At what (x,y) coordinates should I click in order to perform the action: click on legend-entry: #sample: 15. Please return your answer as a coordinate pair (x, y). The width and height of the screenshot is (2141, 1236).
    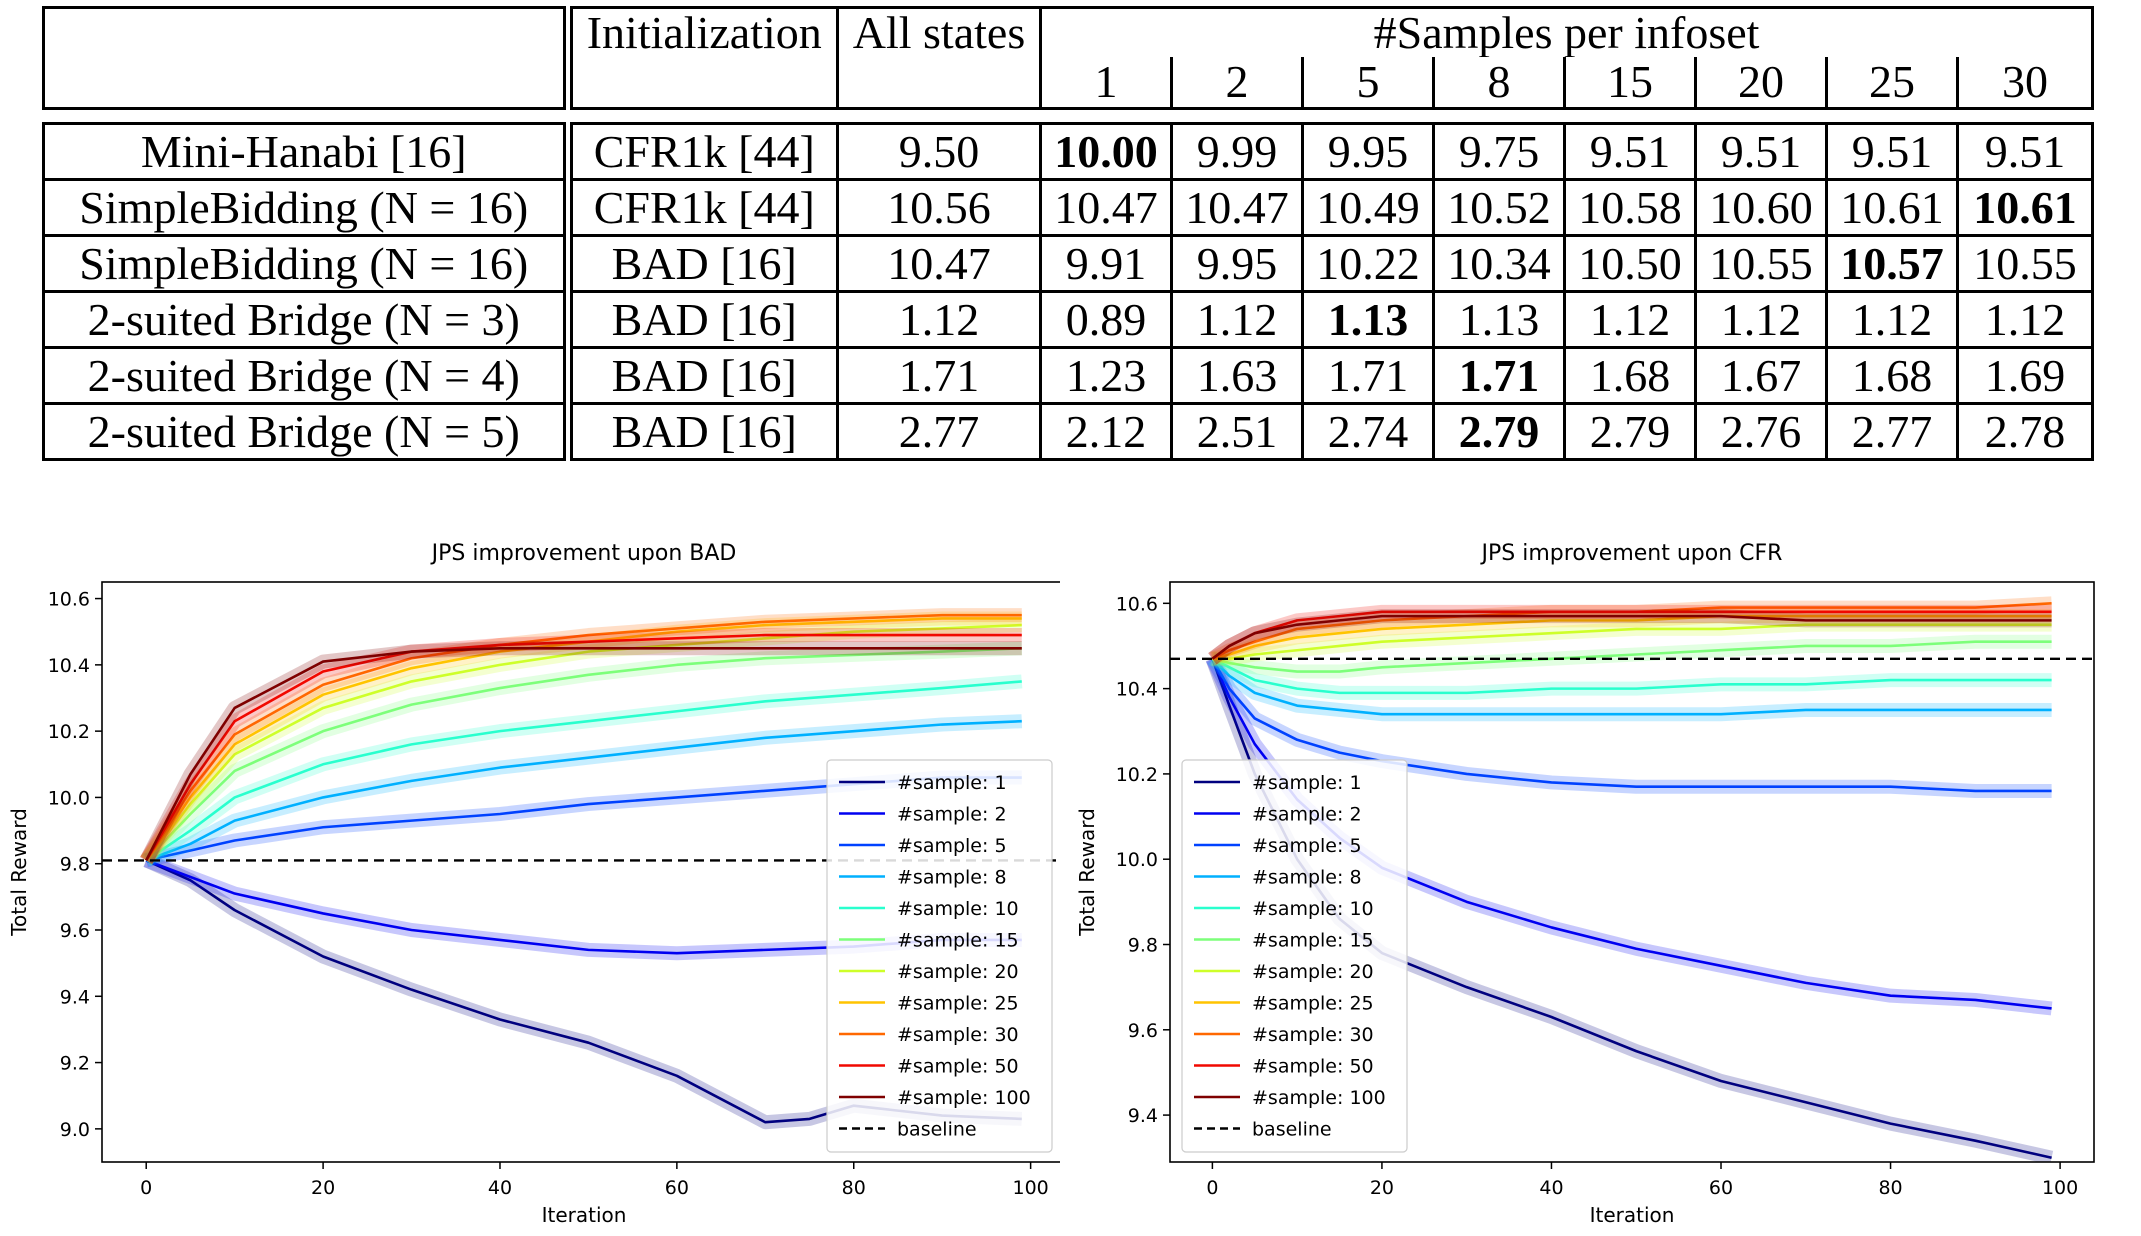
    Looking at the image, I should click on (958, 941).